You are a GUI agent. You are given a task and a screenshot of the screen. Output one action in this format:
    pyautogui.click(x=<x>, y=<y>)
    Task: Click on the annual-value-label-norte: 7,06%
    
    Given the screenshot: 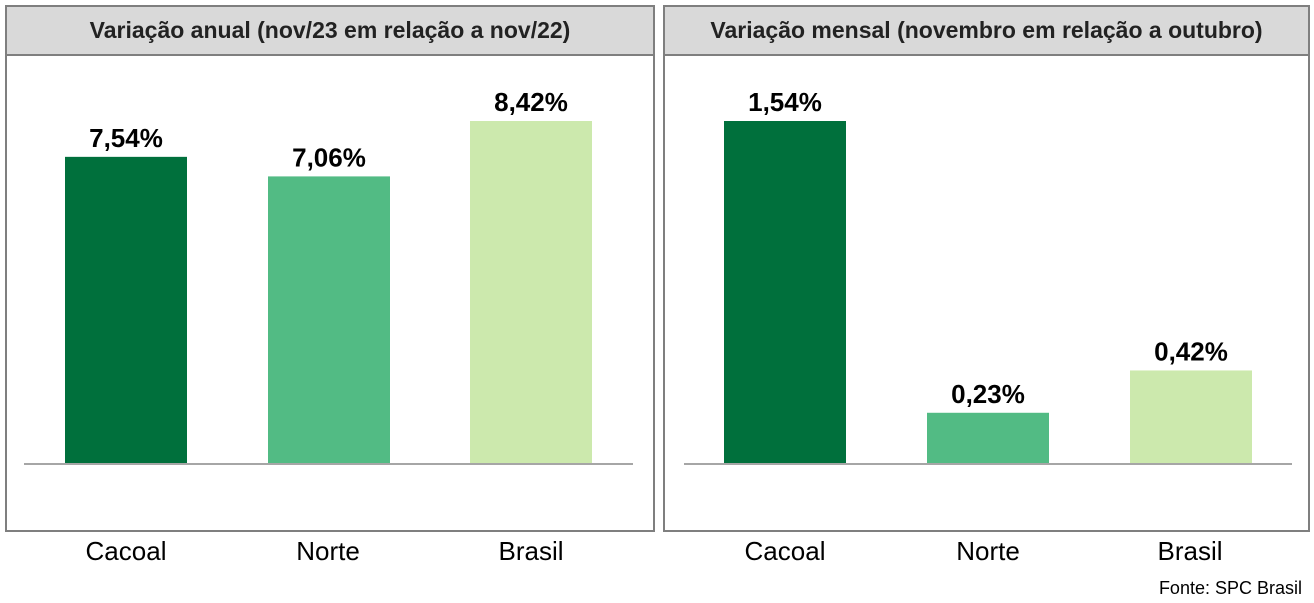 What is the action you would take?
    pyautogui.click(x=329, y=157)
    